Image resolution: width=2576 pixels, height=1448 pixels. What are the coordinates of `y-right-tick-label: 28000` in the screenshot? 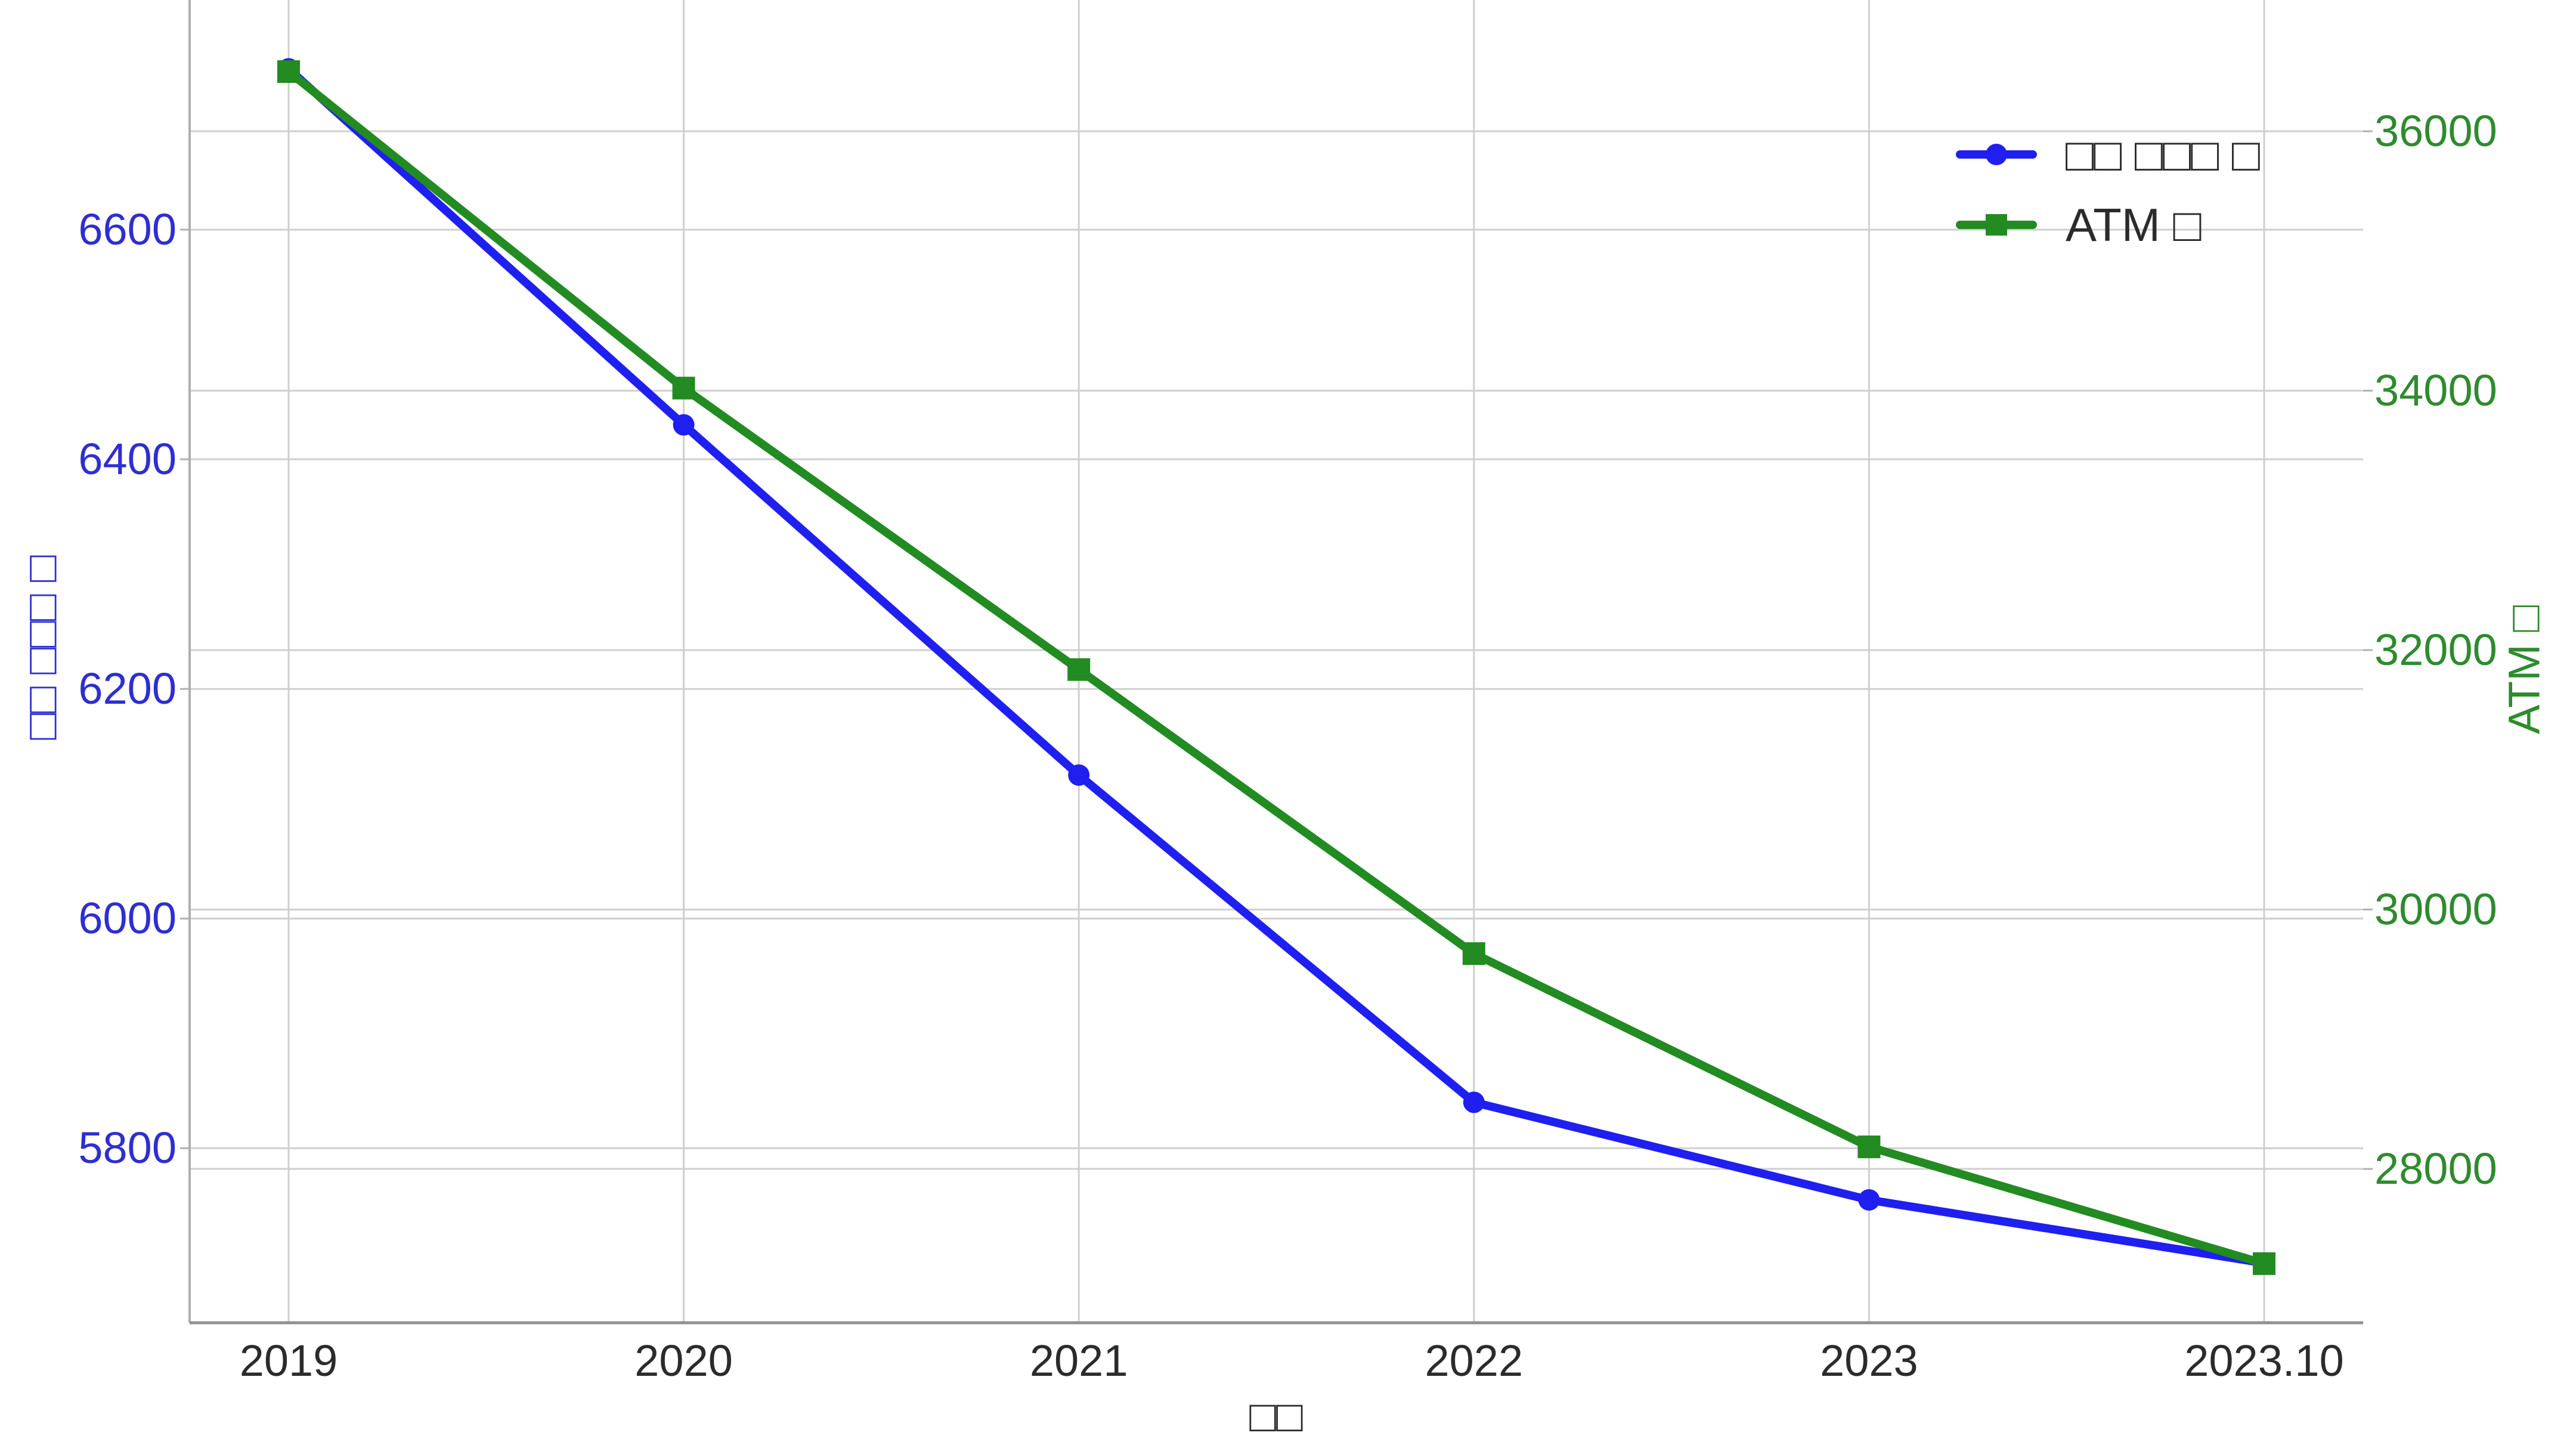 It's located at (2435, 1169).